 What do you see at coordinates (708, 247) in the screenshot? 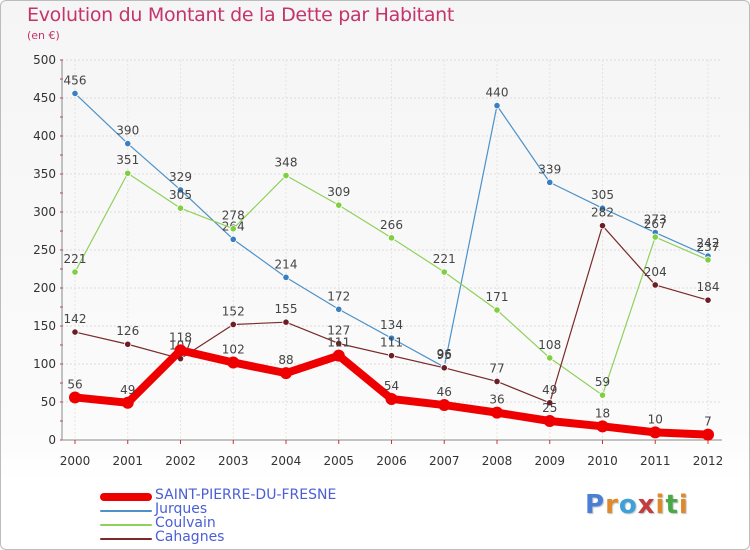
I see `data-label-coulvain: 237` at bounding box center [708, 247].